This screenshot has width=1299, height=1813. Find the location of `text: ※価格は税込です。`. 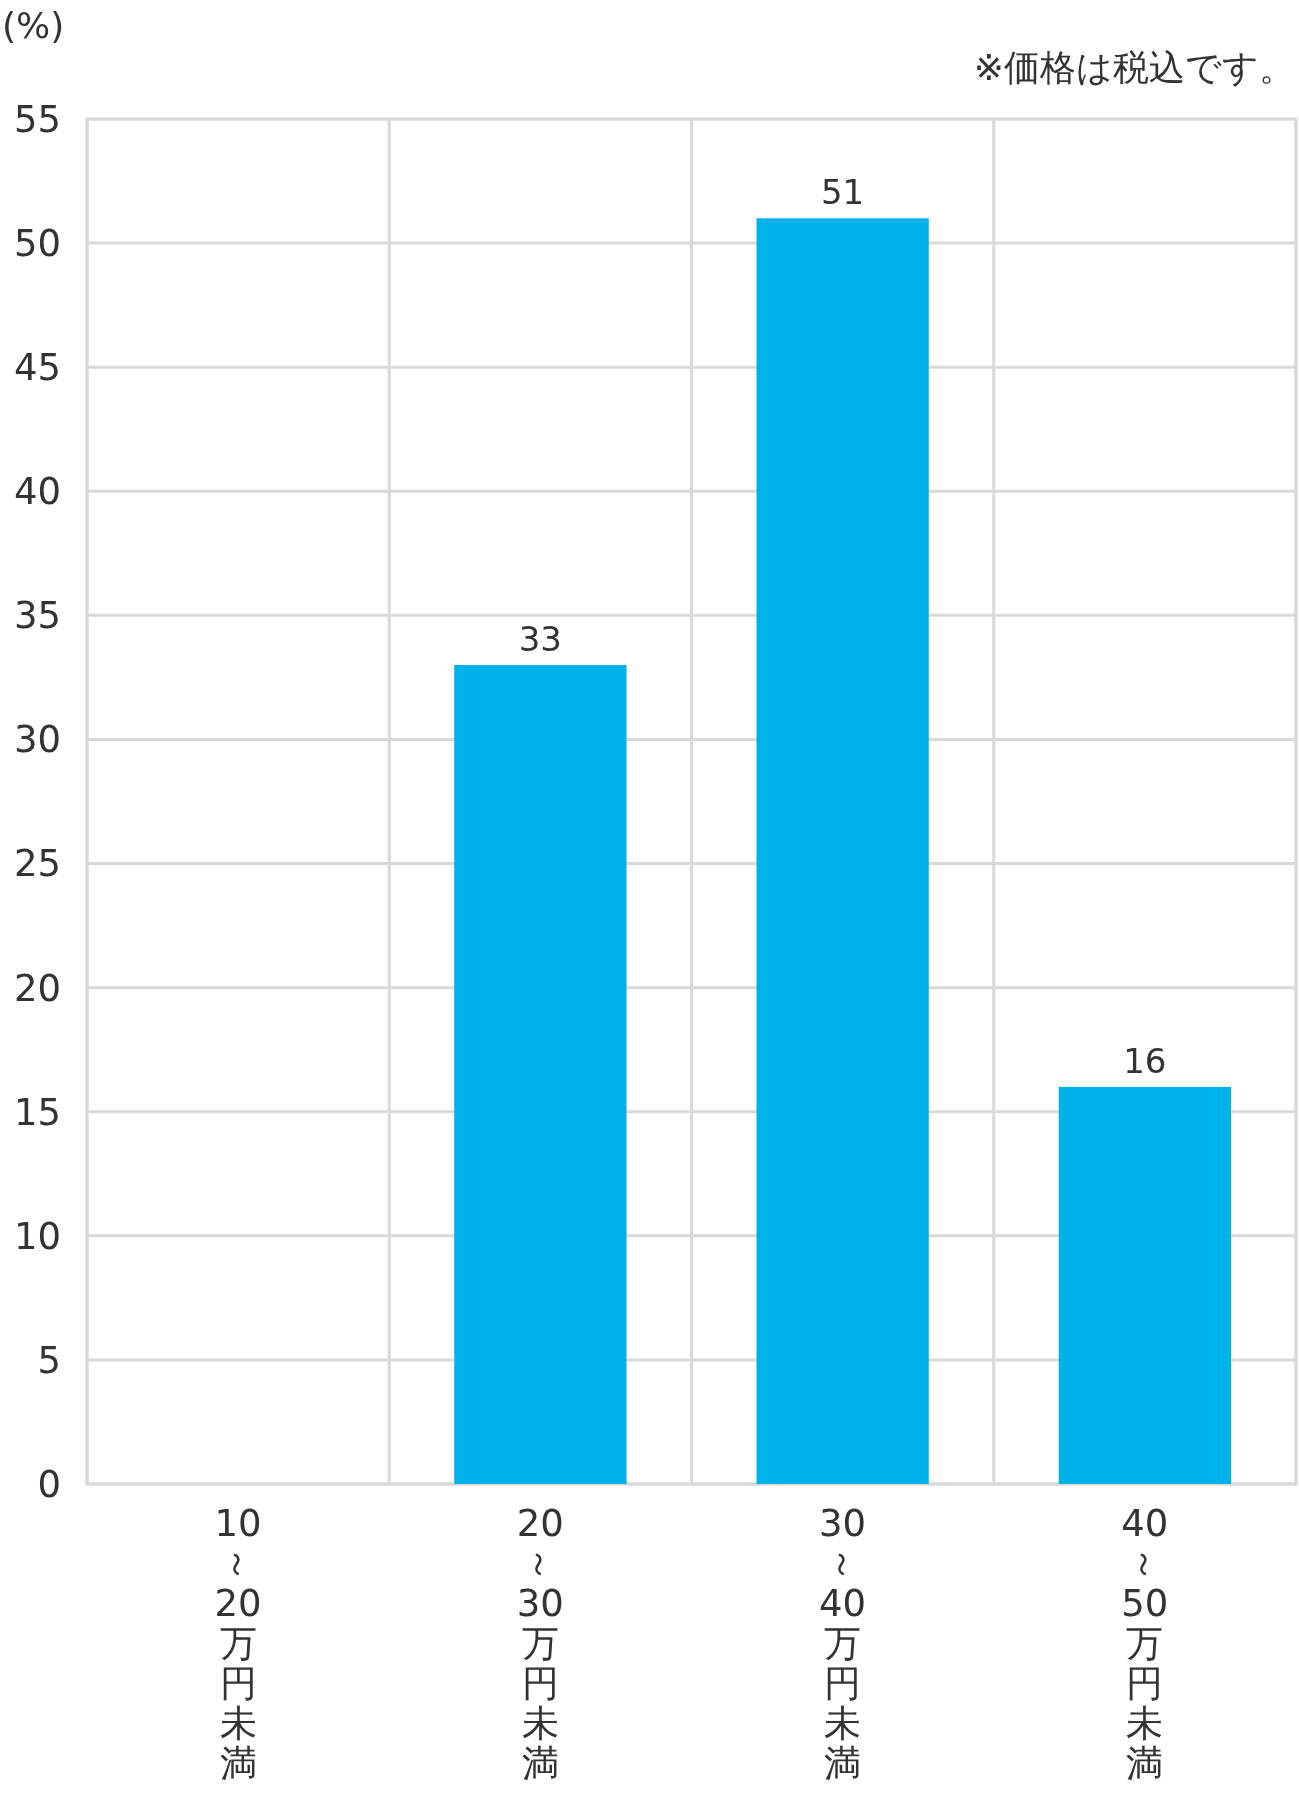

text: ※価格は税込です。 is located at coordinates (1134, 67).